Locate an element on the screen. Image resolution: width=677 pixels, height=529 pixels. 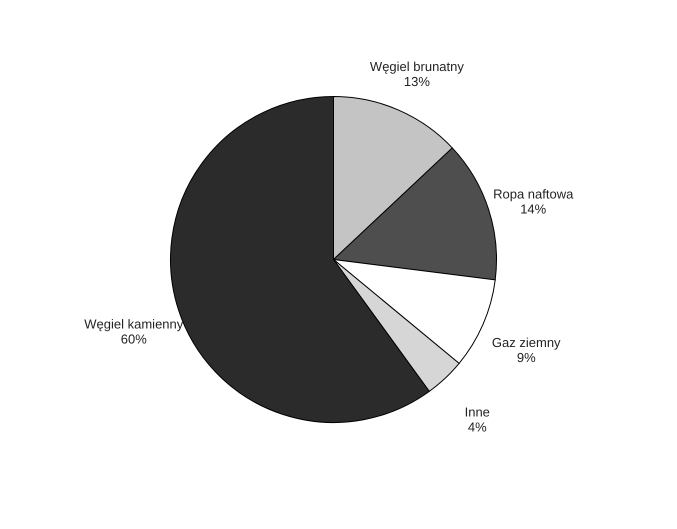
data-label: 14% is located at coordinates (533, 209).